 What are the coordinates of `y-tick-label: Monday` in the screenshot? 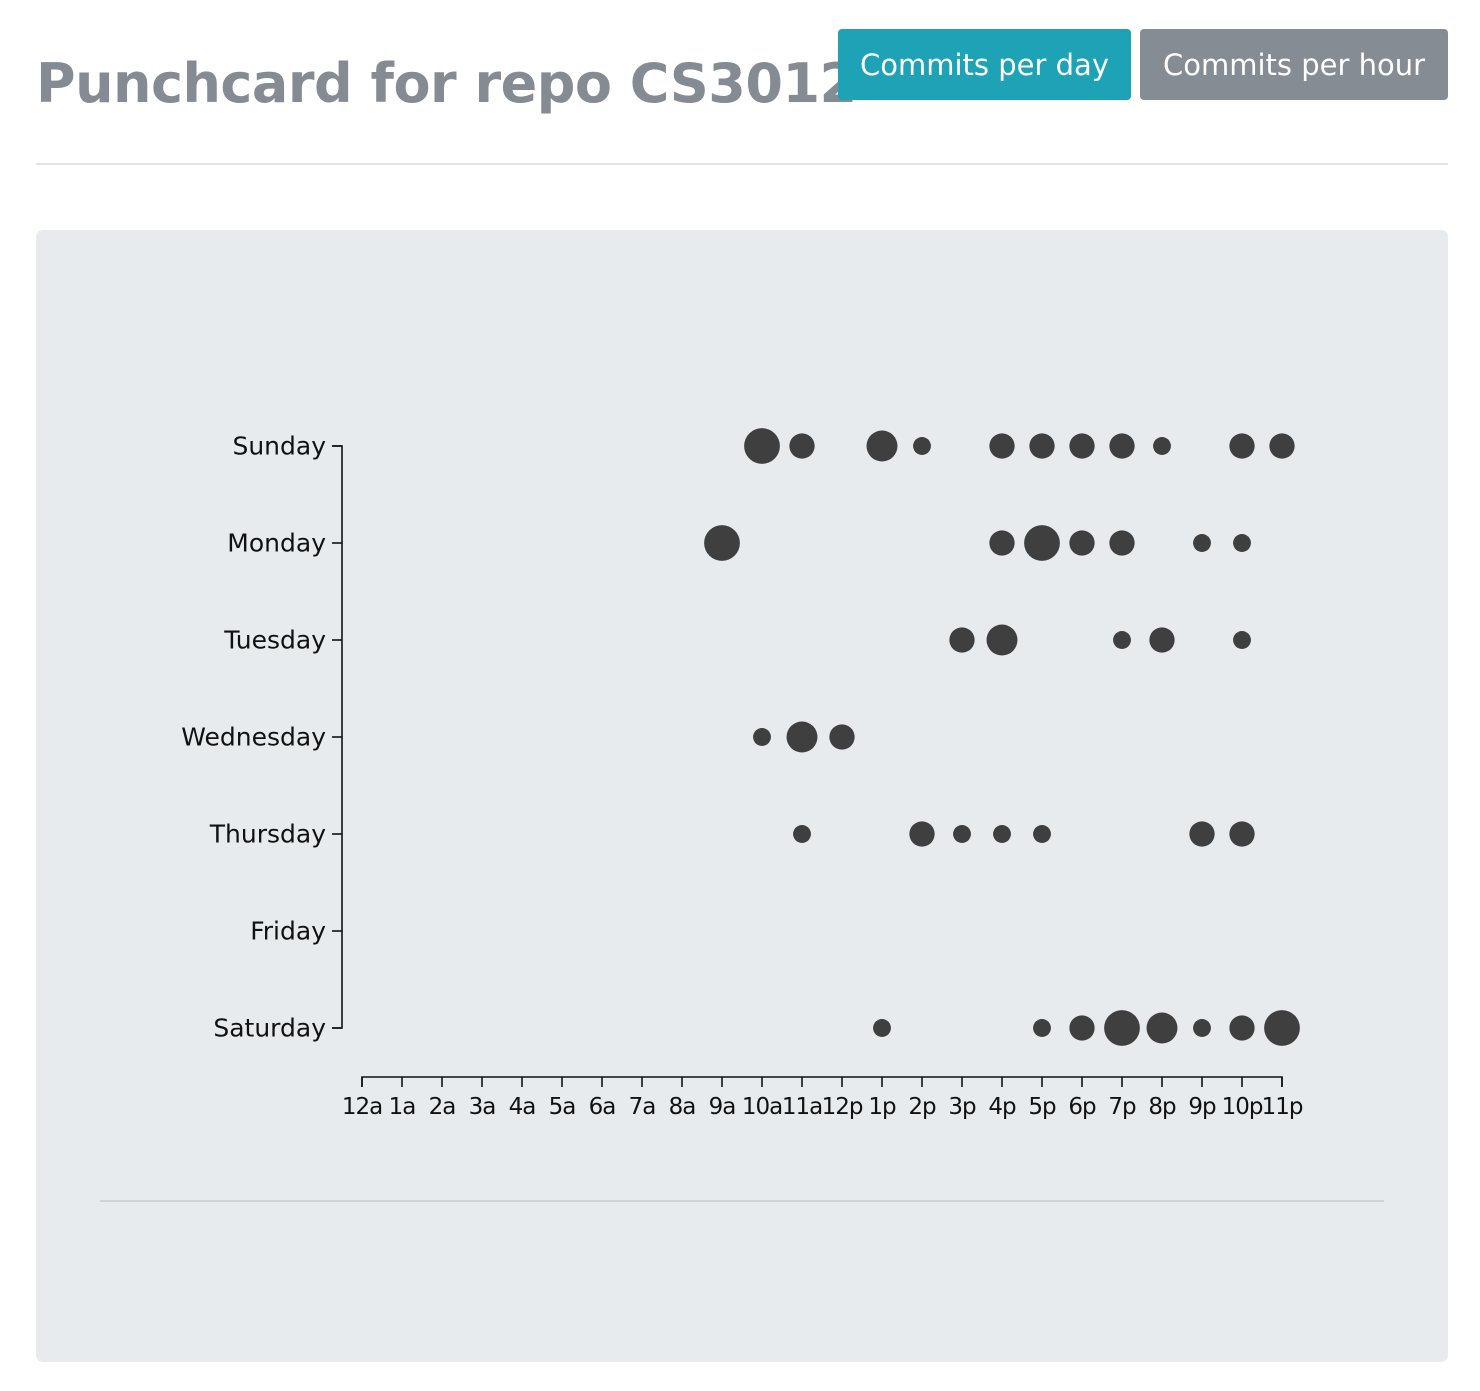 It's located at (276, 543).